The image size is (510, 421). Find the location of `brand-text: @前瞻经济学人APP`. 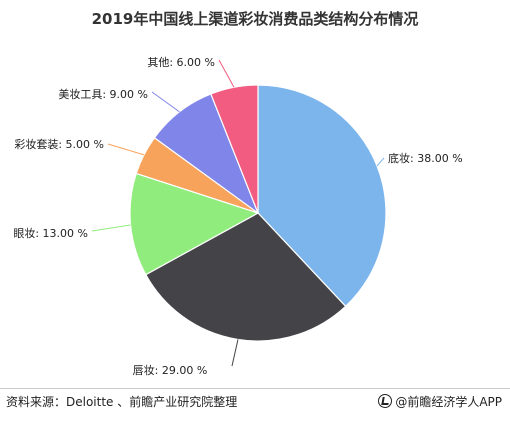

brand-text: @前瞻经济学人APP is located at coordinates (448, 402).